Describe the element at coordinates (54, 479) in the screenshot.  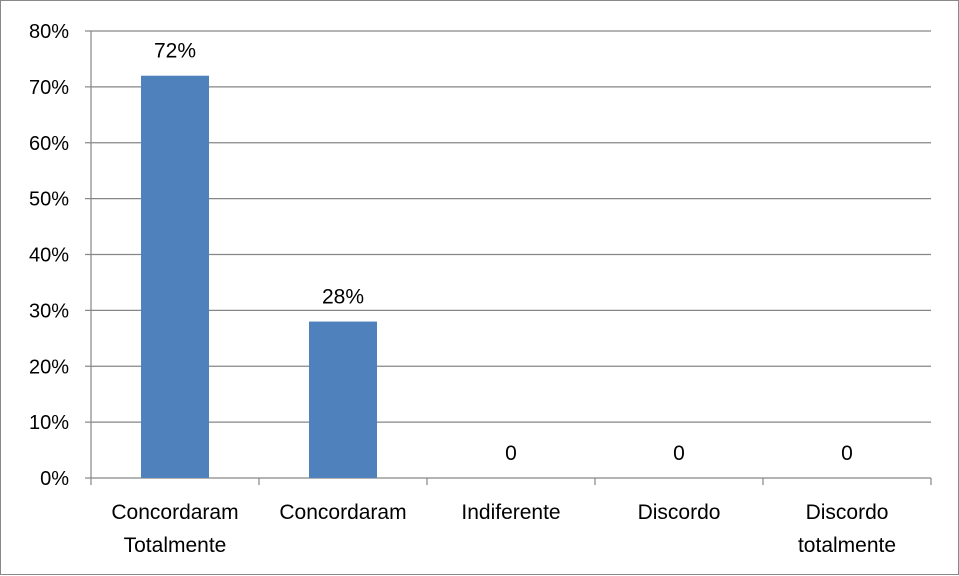
I see `y-tick-label: 0%` at that location.